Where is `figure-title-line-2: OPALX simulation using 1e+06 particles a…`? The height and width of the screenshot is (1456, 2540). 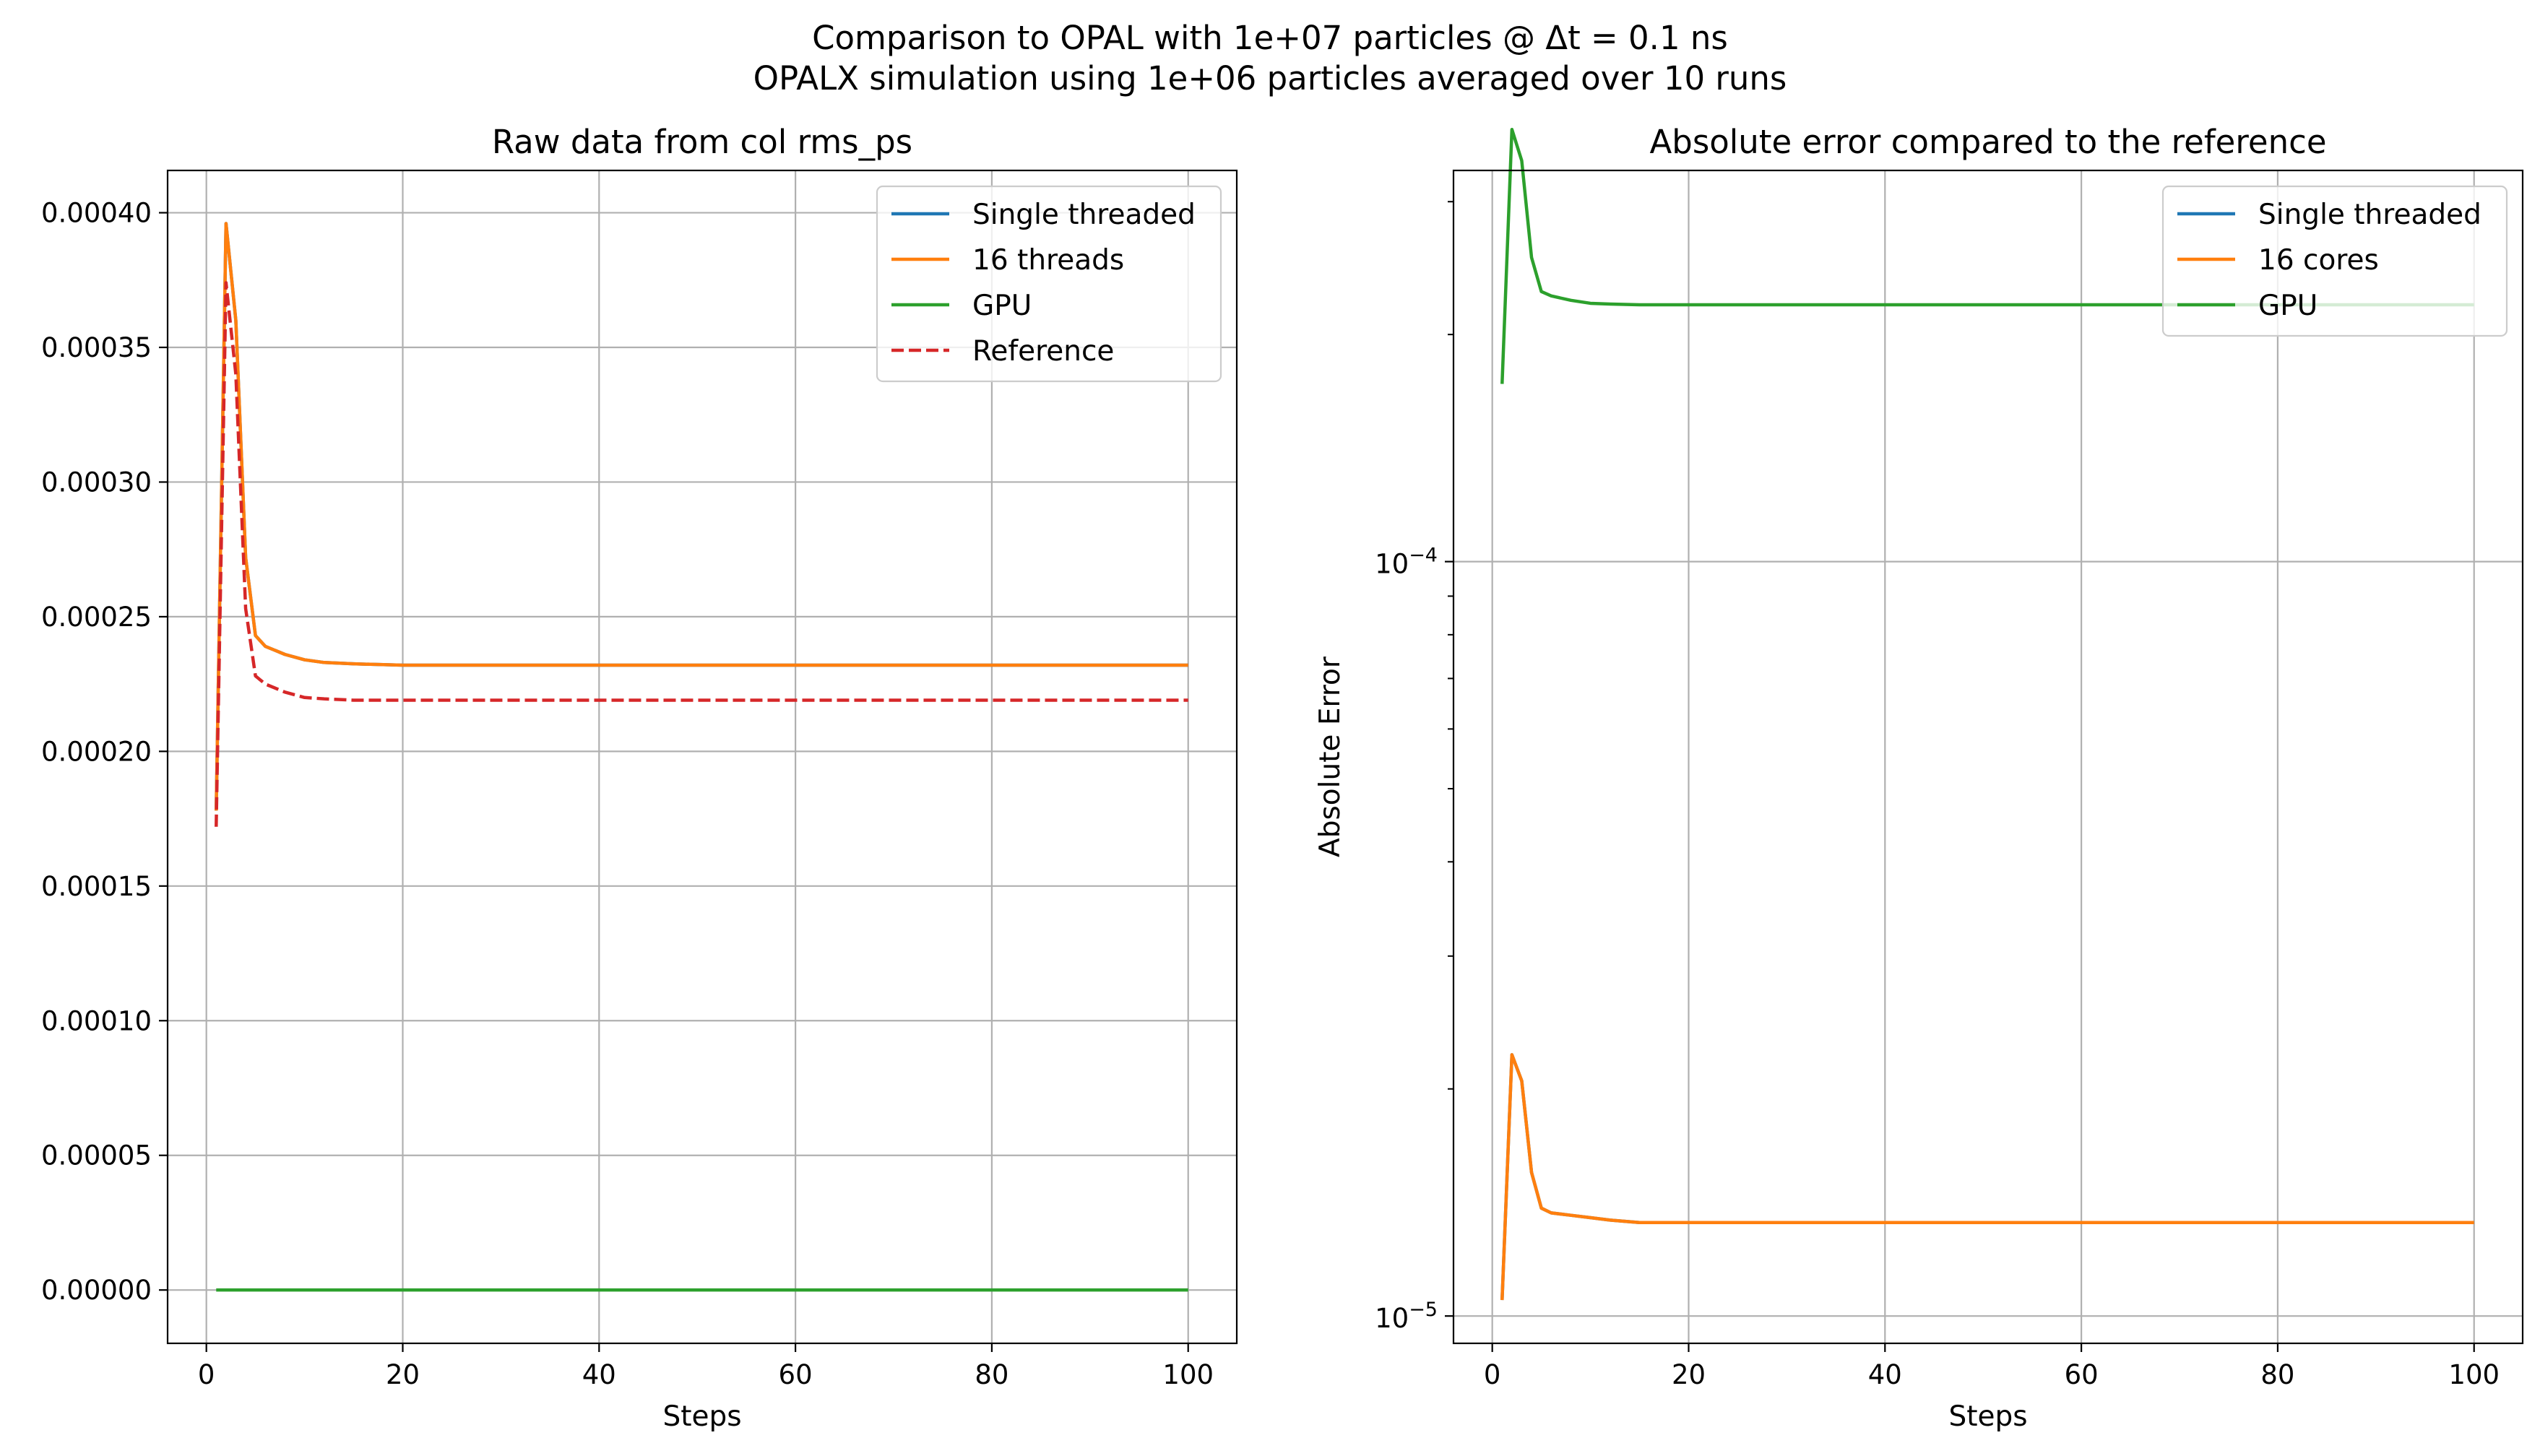
figure-title-line-2: OPALX simulation using 1e+06 particles a… is located at coordinates (1270, 78).